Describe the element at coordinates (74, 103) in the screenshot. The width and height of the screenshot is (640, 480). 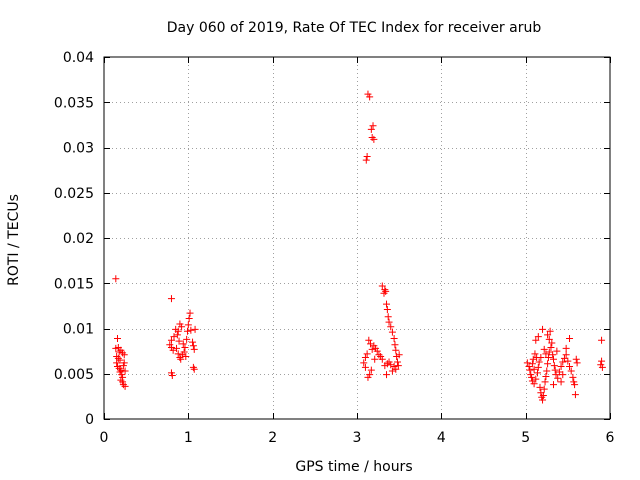
I see `y-tick-label: 0.035` at that location.